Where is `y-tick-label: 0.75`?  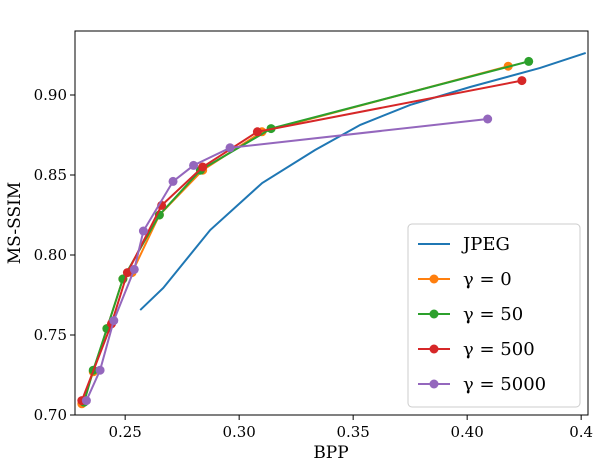 y-tick-label: 0.75 is located at coordinates (50, 335).